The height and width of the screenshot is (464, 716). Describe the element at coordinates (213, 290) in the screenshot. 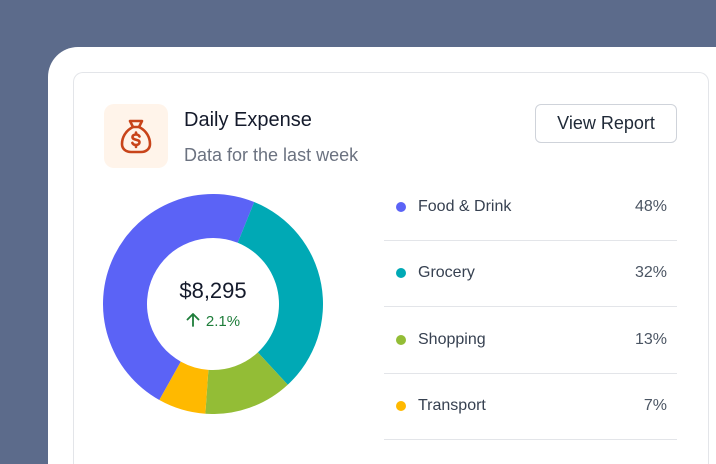

I see `total-amount: $8,295` at that location.